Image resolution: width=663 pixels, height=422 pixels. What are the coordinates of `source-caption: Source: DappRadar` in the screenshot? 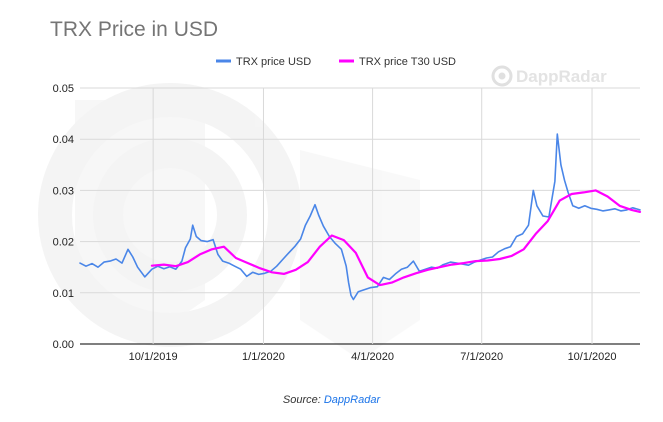 It's located at (331, 400).